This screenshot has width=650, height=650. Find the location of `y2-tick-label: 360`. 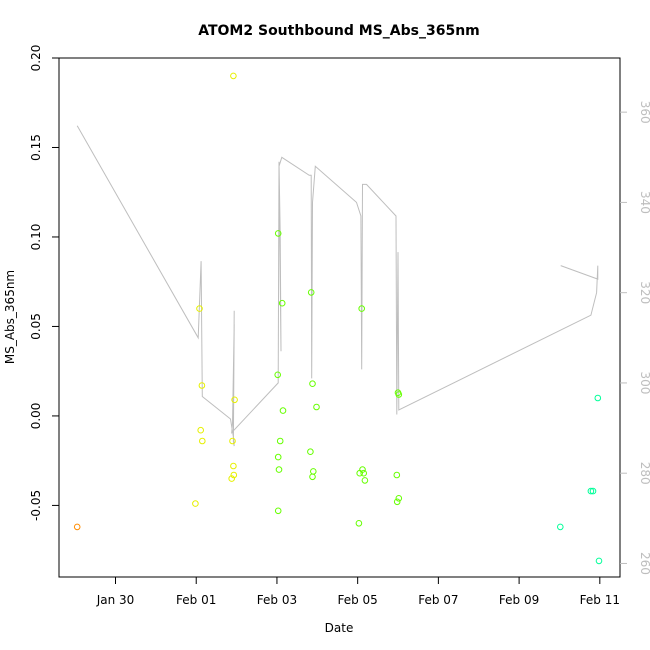

y2-tick-label: 360 is located at coordinates (644, 112).